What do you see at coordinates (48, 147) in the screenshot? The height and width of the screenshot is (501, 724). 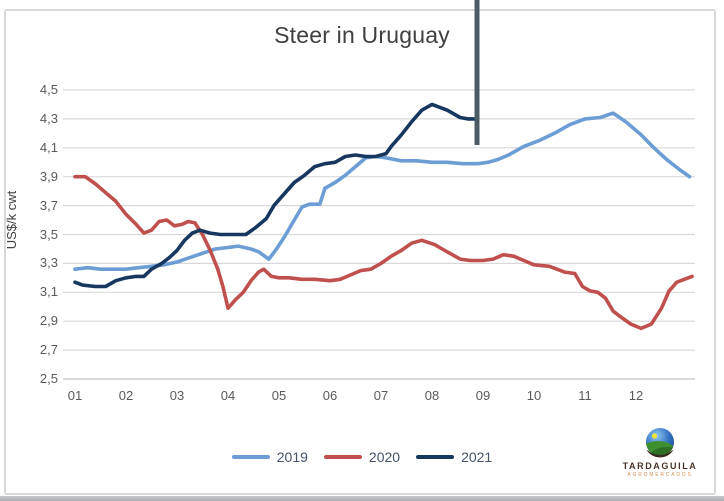 I see `y-tick-label: 4,1` at bounding box center [48, 147].